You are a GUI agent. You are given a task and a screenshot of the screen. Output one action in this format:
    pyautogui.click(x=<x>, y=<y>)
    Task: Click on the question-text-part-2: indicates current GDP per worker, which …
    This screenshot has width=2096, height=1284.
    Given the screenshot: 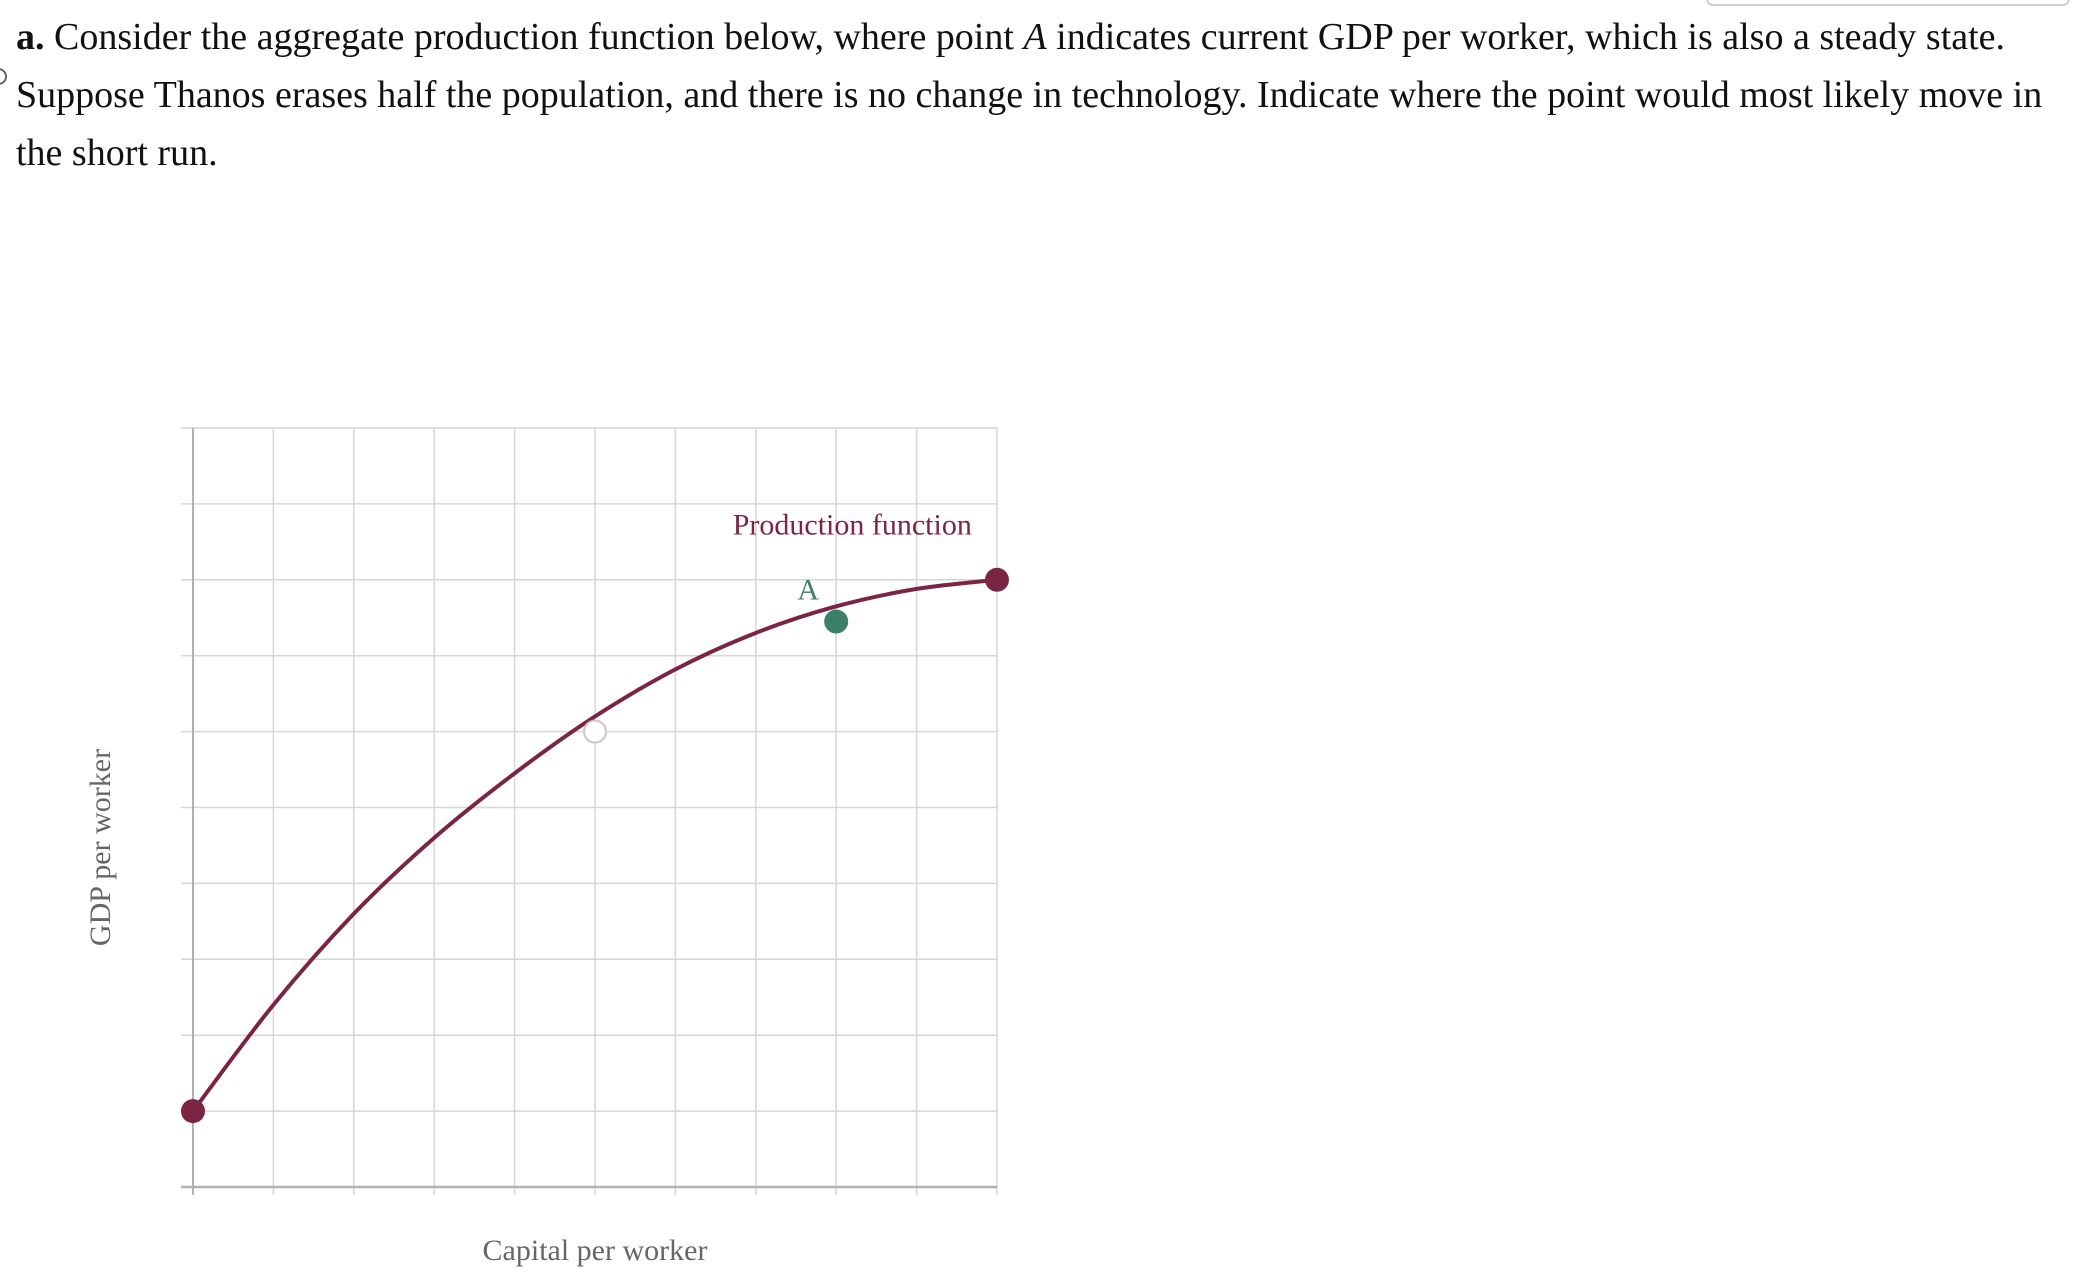 What is the action you would take?
    pyautogui.click(x=1029, y=95)
    